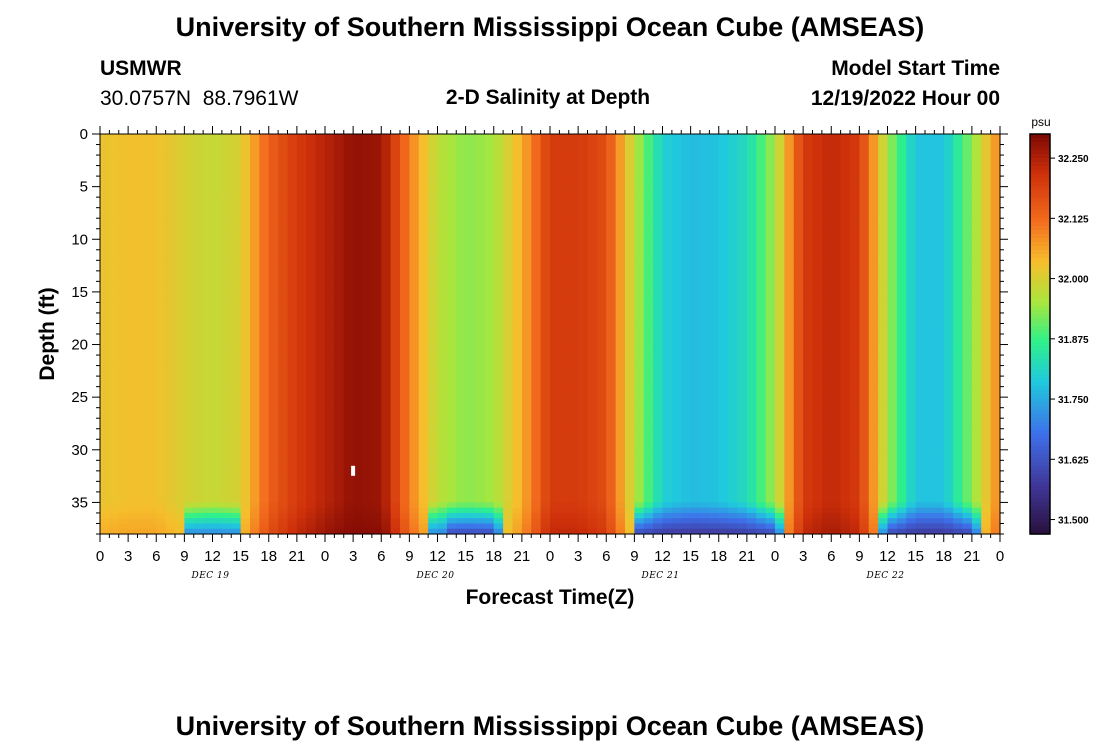 The image size is (1100, 750). Describe the element at coordinates (353, 470) in the screenshot. I see `data-marker` at that location.